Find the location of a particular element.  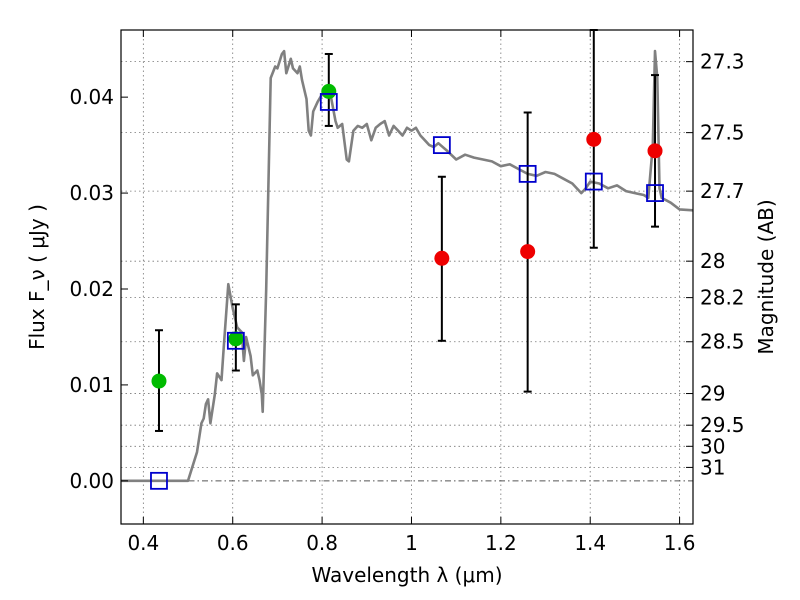

x-tick-label: 0.6 is located at coordinates (233, 543).